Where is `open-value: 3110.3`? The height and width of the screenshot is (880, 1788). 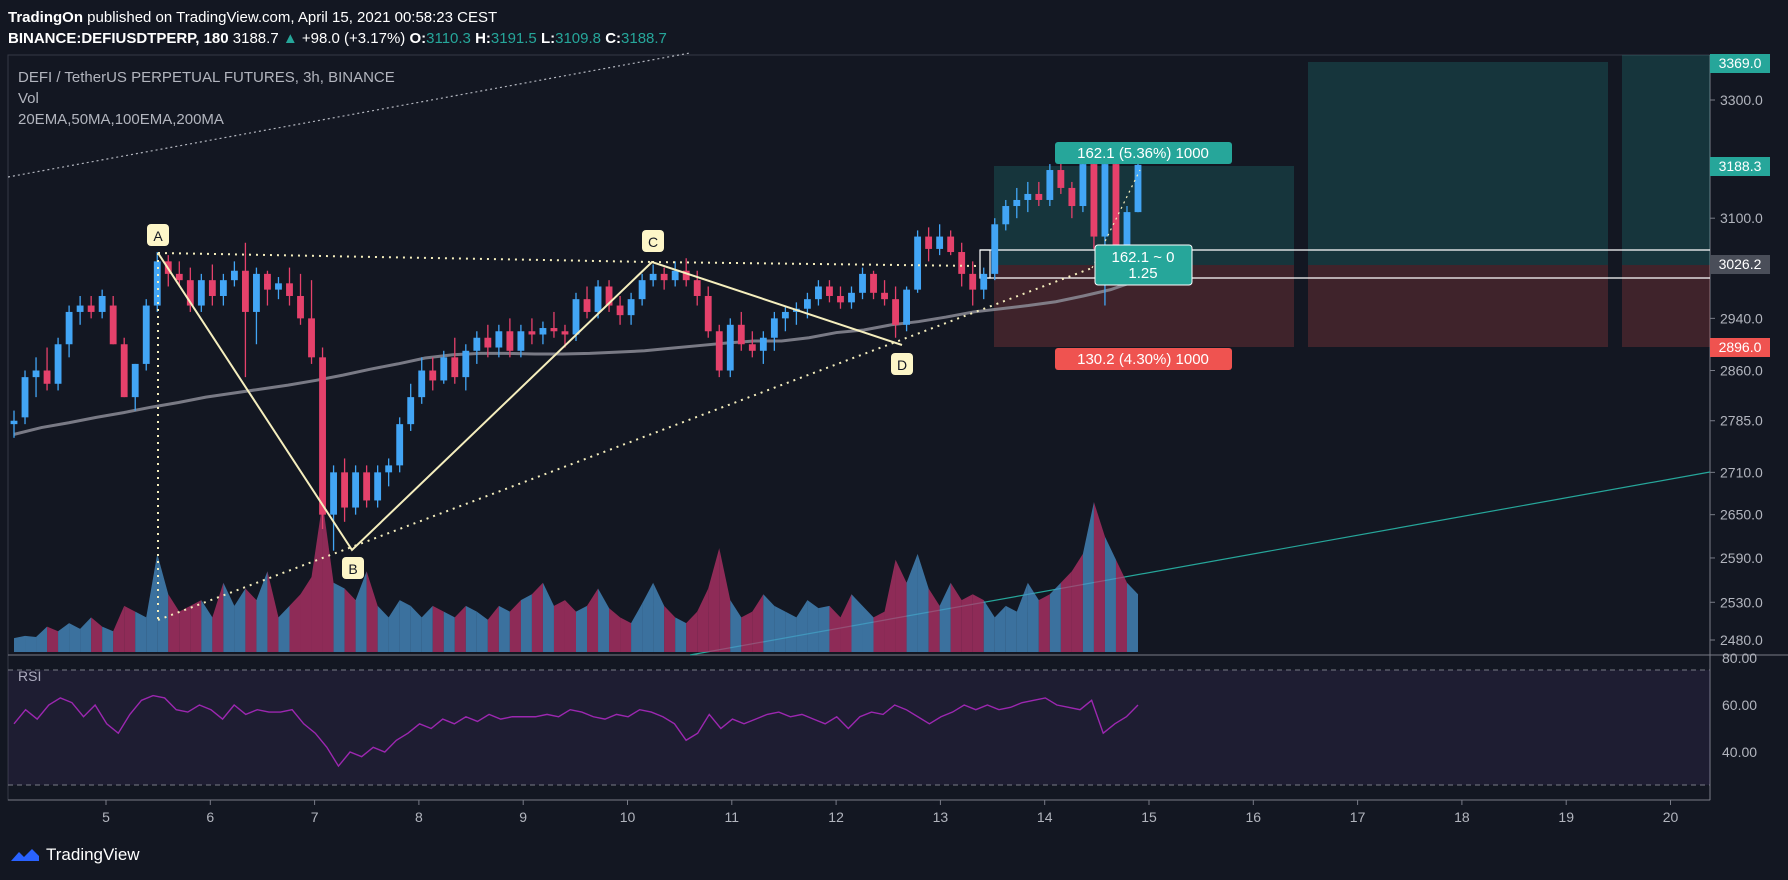
open-value: 3110.3 is located at coordinates (448, 38).